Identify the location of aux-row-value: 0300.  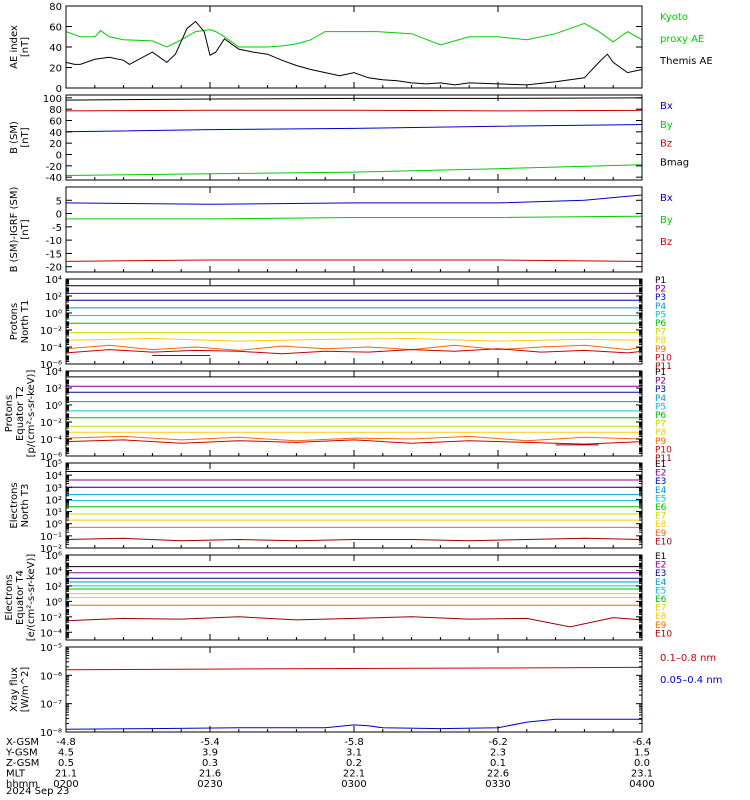
(353, 784).